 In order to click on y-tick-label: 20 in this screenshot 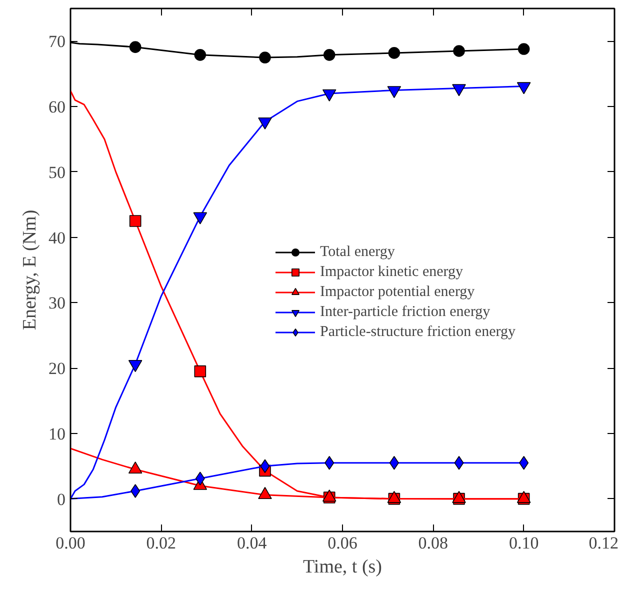, I will do `click(57, 368)`.